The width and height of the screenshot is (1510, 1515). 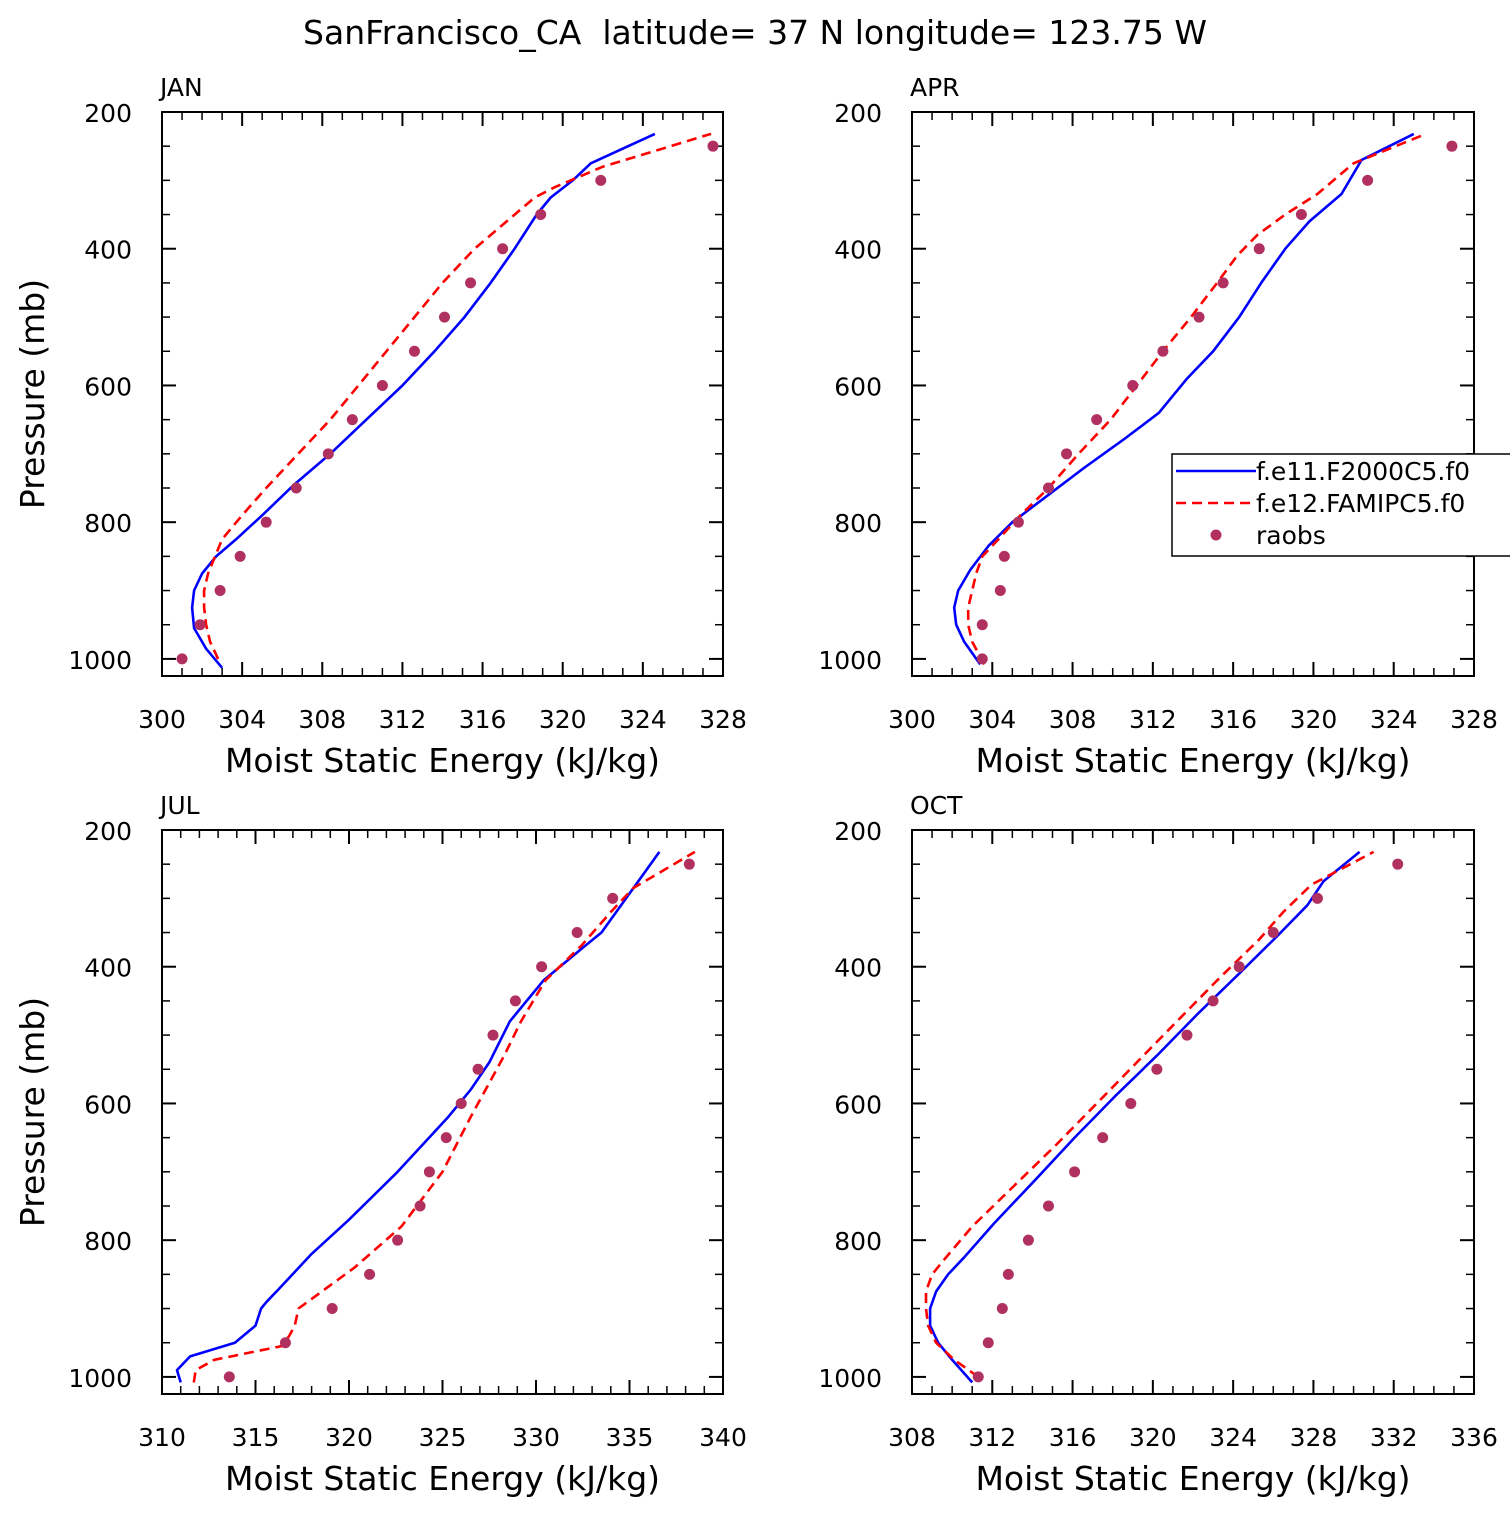 What do you see at coordinates (1360, 503) in the screenshot?
I see `legend-label: f.e12.FAMIPC5.f0` at bounding box center [1360, 503].